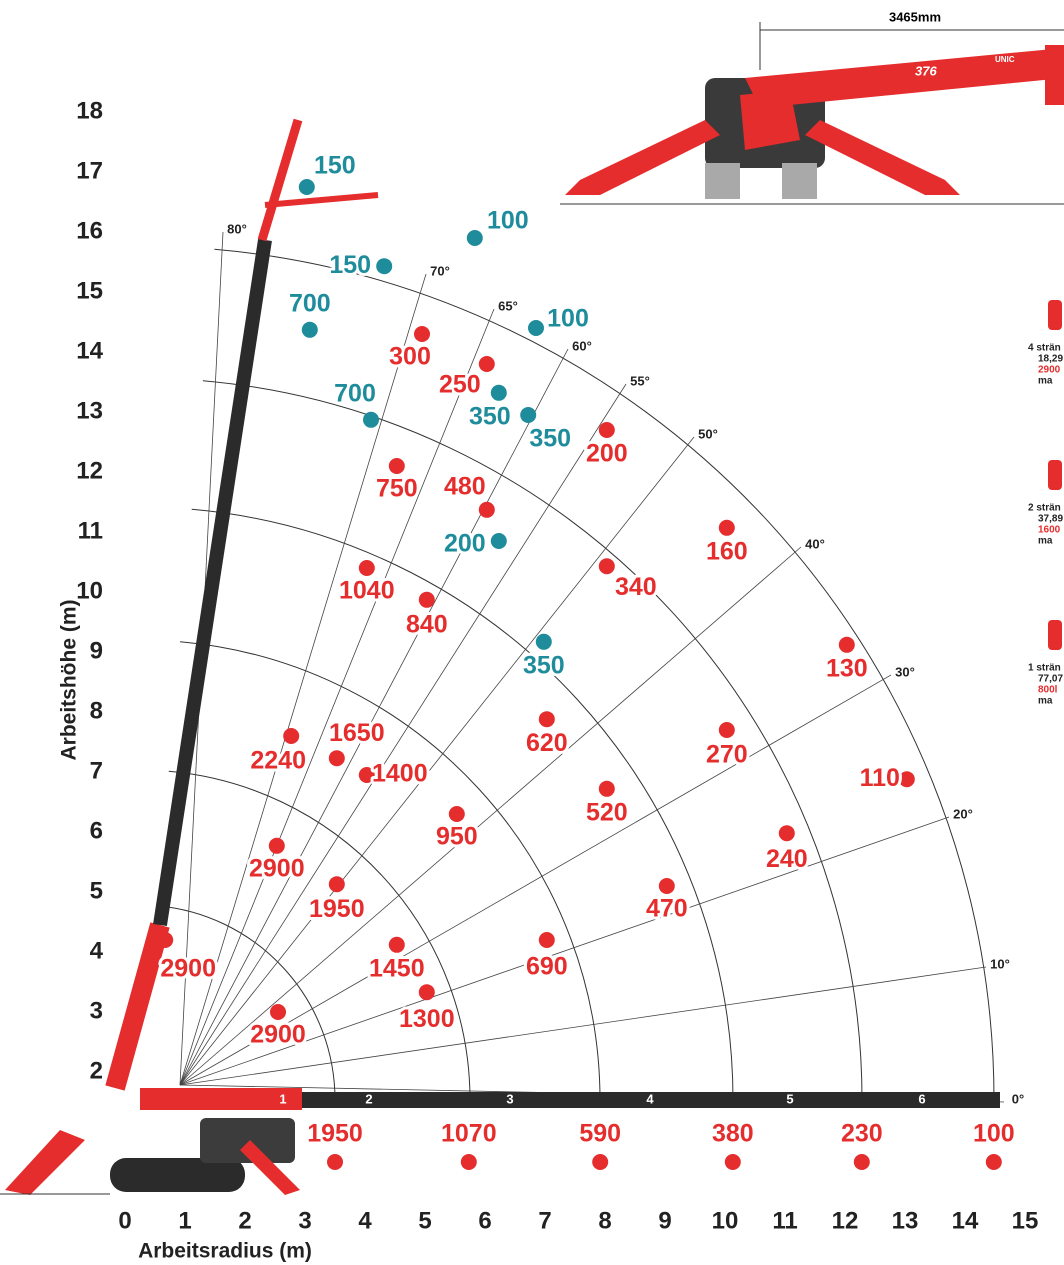  I want to click on angle-label: 20°, so click(963, 813).